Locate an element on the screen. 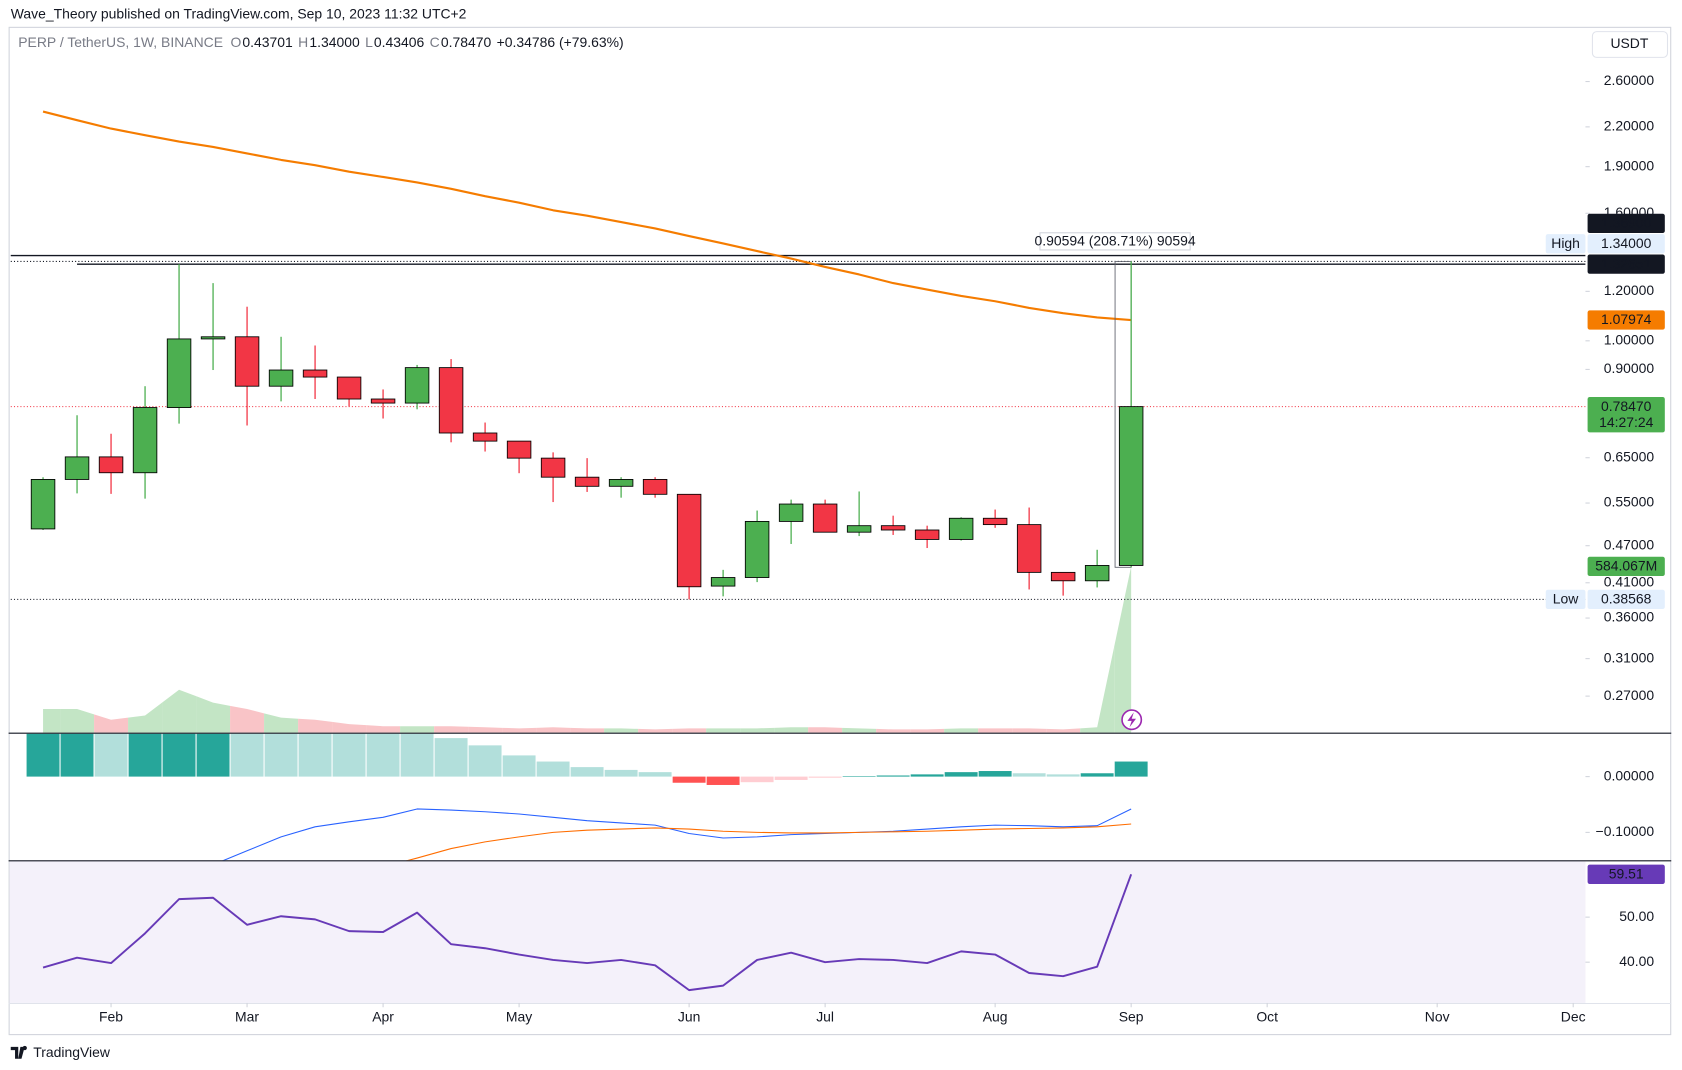  rsi-band is located at coordinates (797, 932).